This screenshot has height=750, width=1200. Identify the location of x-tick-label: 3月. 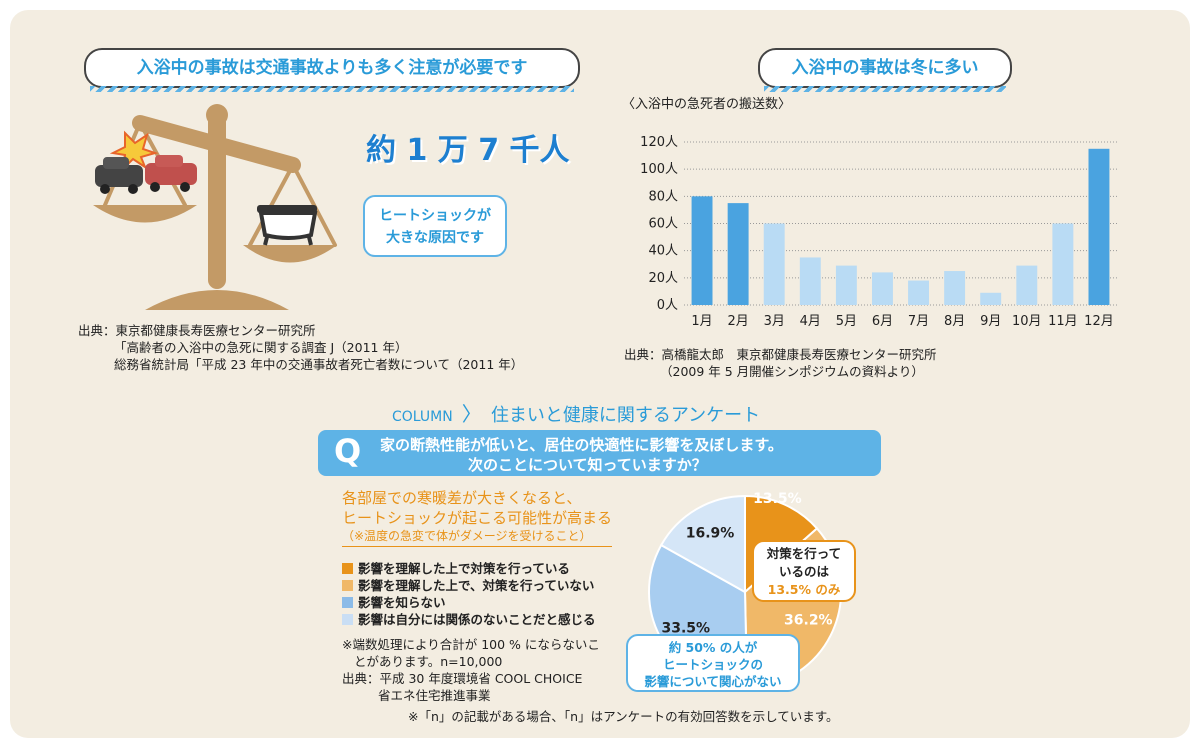
(774, 321).